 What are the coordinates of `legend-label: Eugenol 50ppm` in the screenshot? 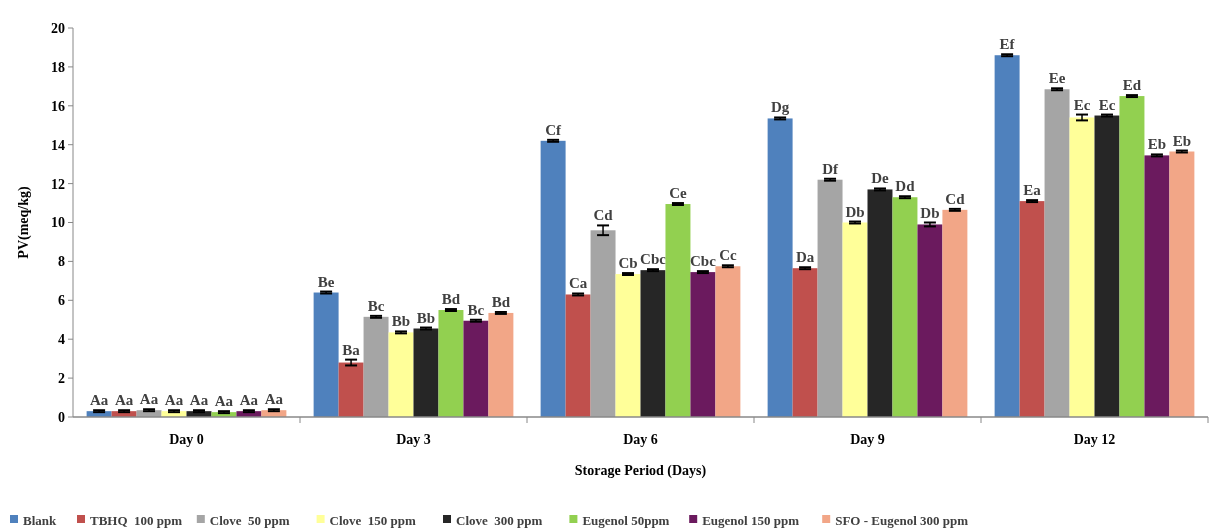 It's located at (626, 520).